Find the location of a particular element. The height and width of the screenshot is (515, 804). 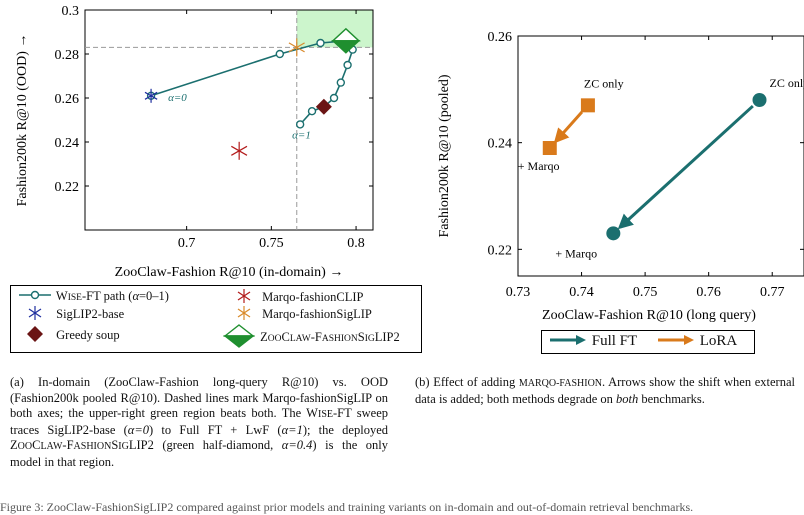

plot-a-marqo-fashionclip-marker is located at coordinates (239, 150).